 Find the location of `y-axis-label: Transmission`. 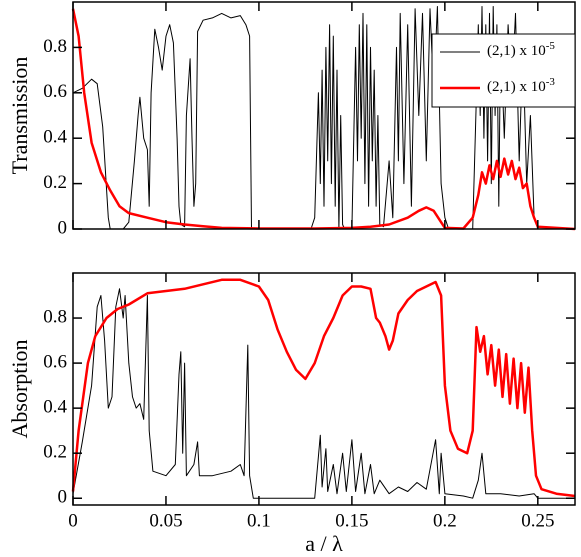

y-axis-label: Transmission is located at coordinates (19, 116).